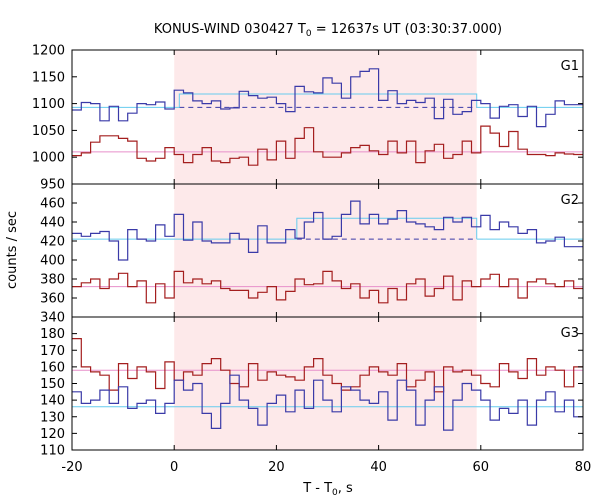 The height and width of the screenshot is (500, 600). What do you see at coordinates (52, 451) in the screenshot?
I see `g3-y-tick-label: 110` at bounding box center [52, 451].